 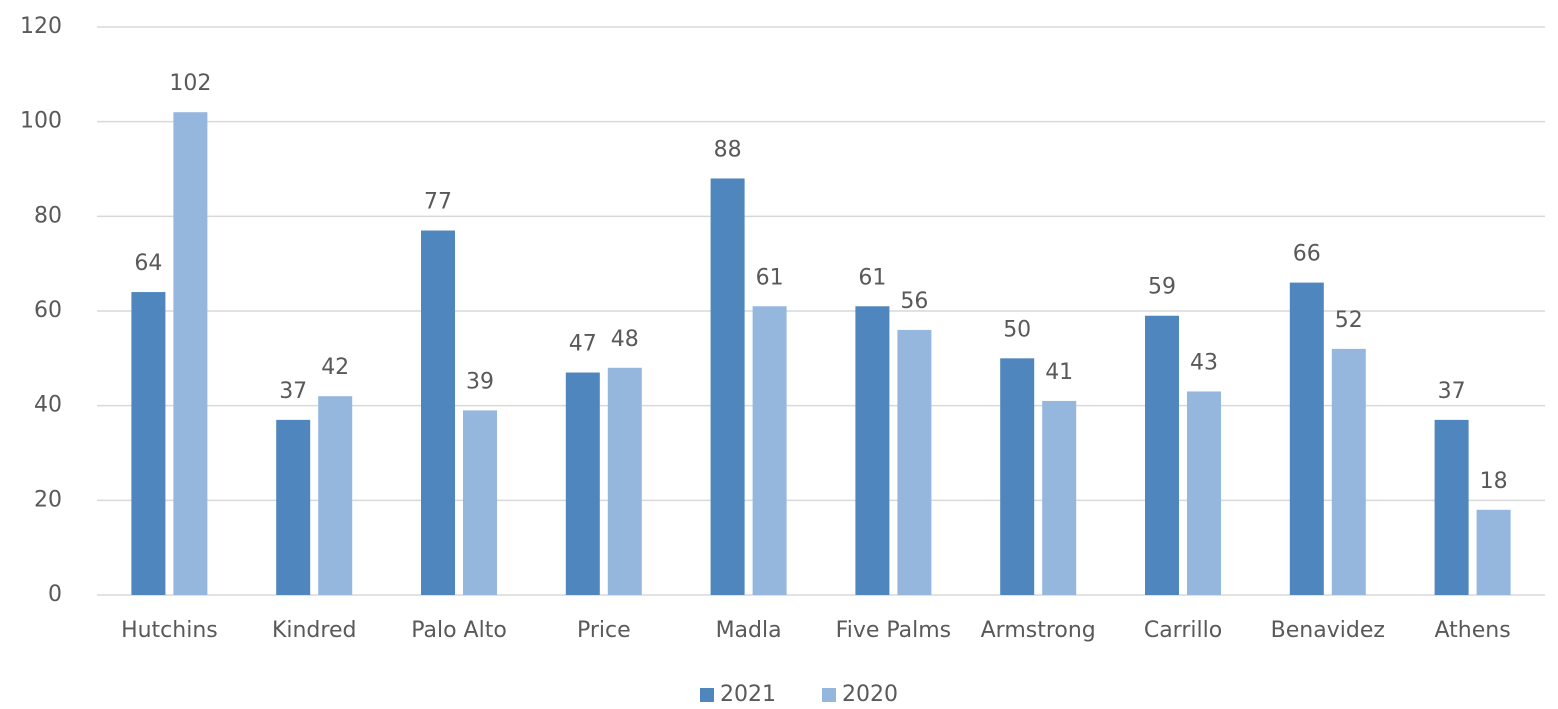 I want to click on x-tick-label: Hutchins, so click(x=169, y=630).